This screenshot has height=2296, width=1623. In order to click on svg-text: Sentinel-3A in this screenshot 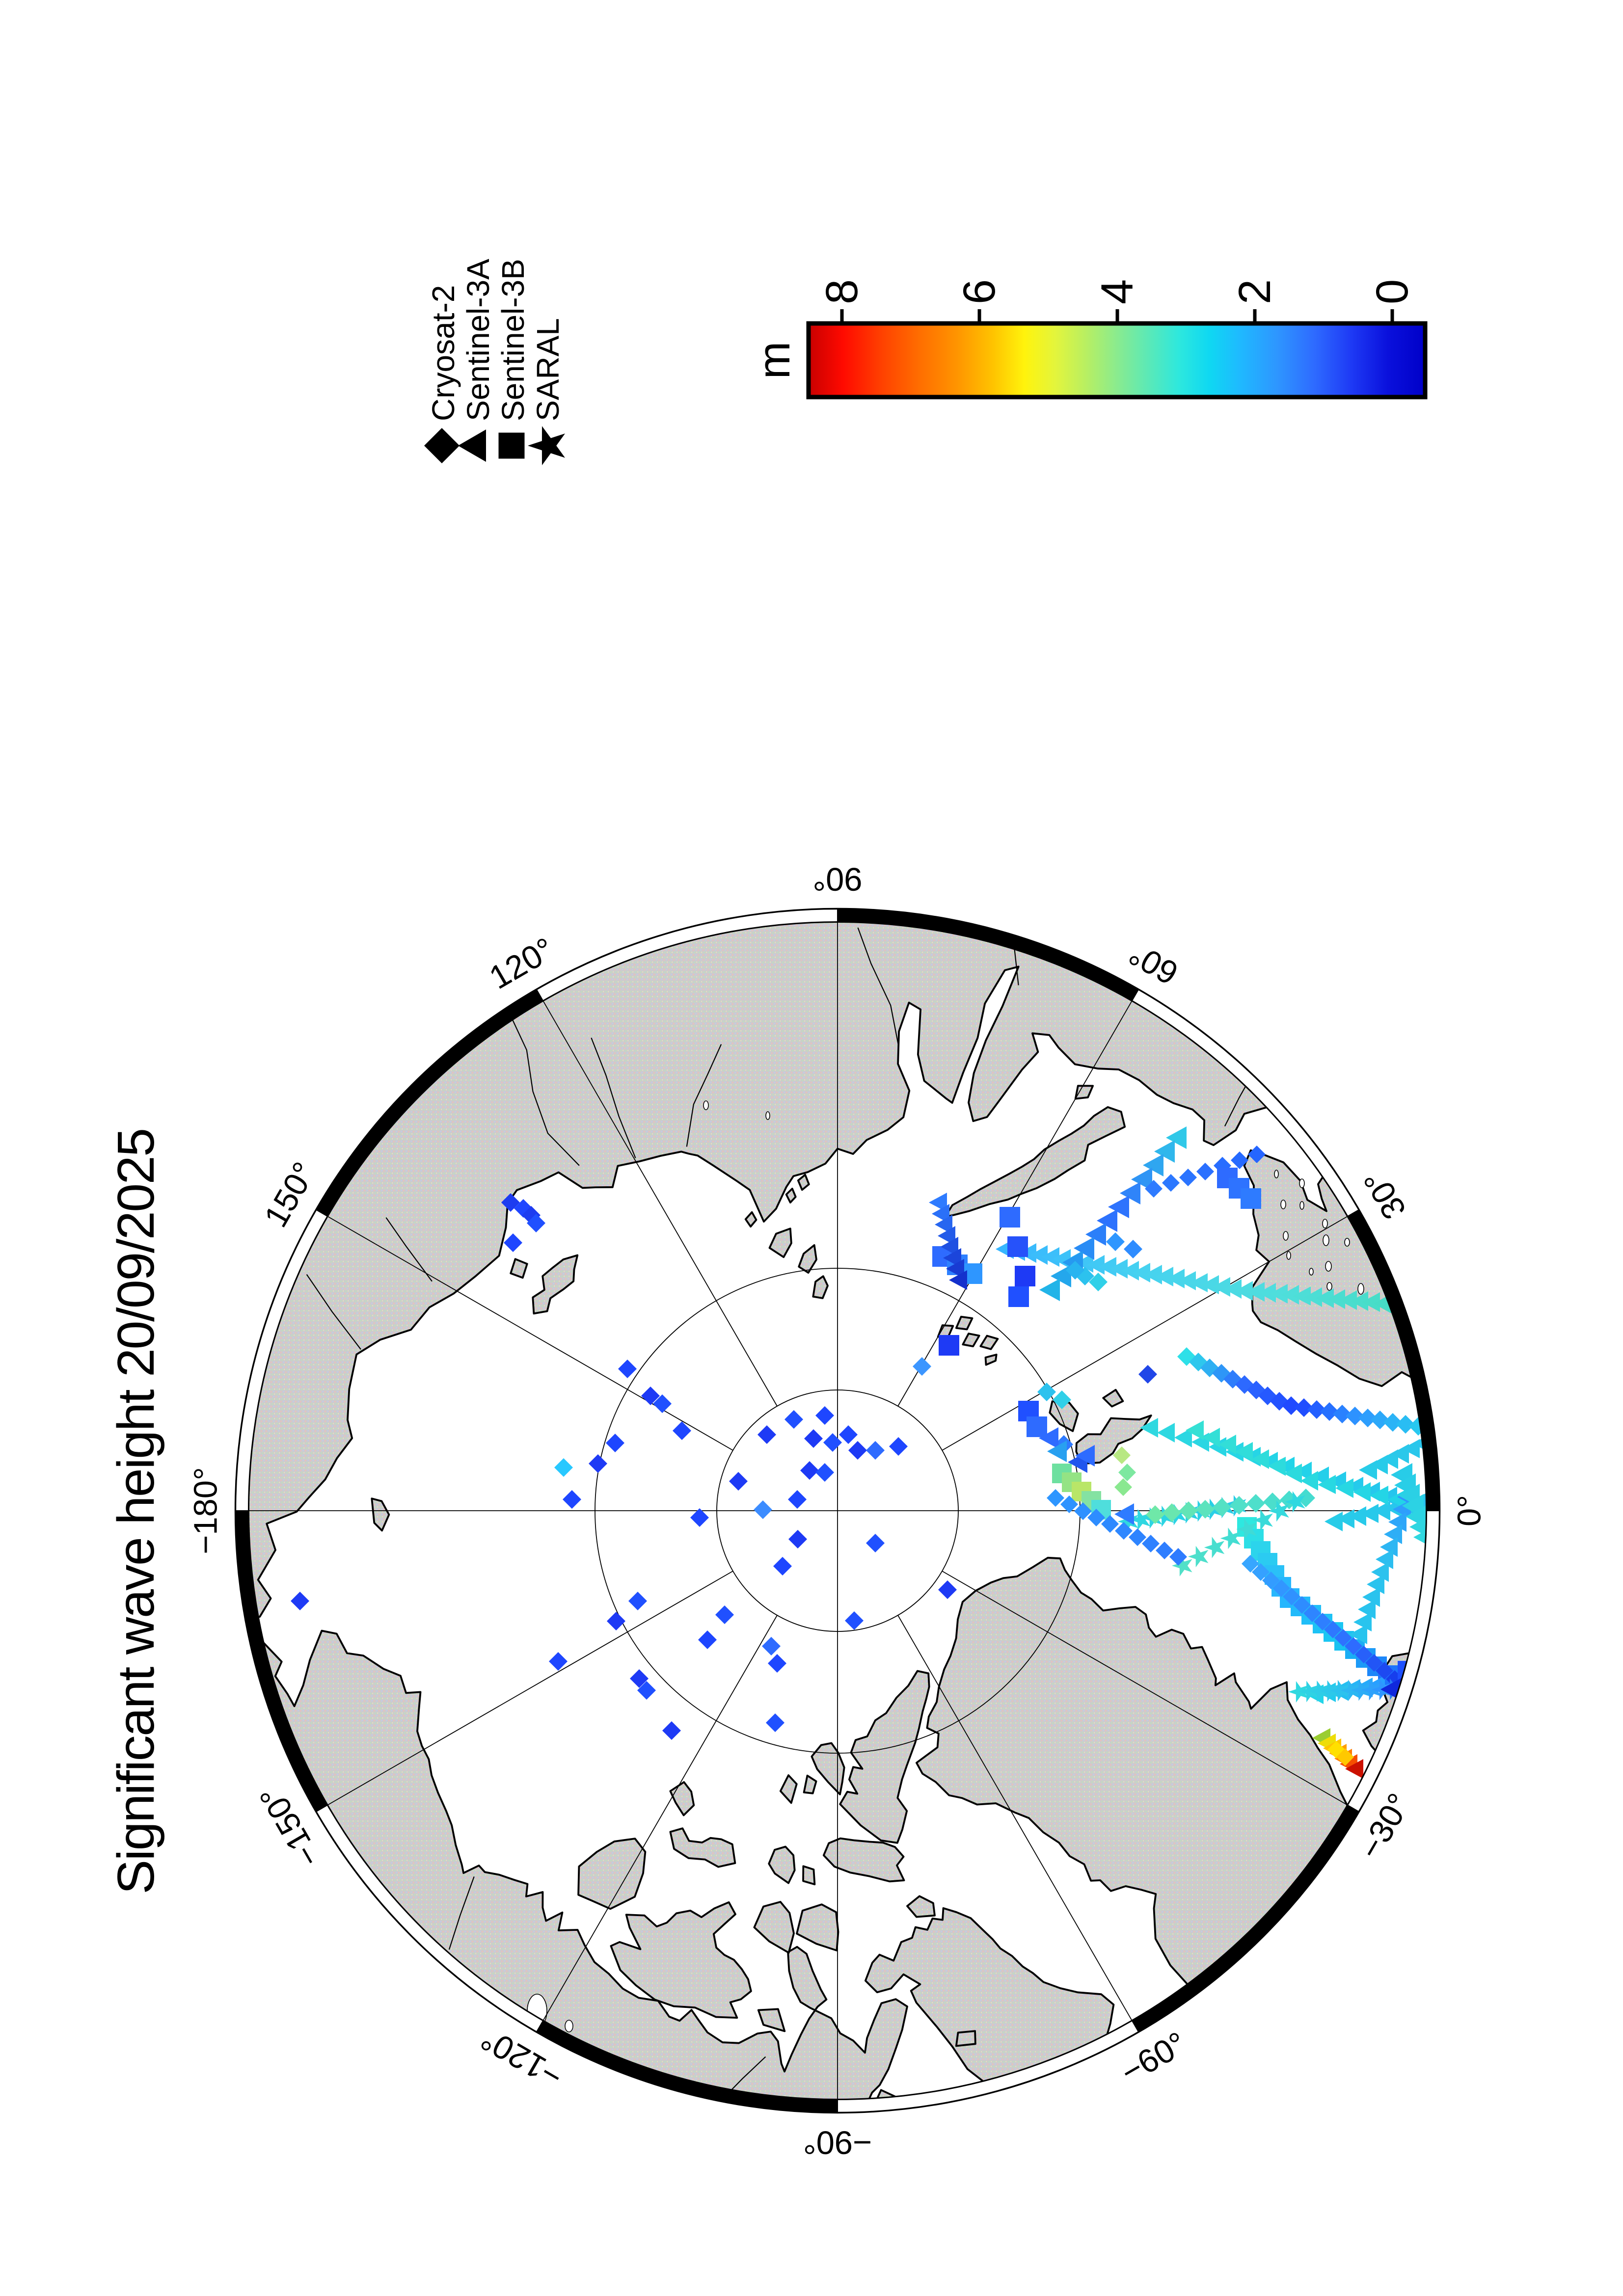, I will do `click(478, 340)`.